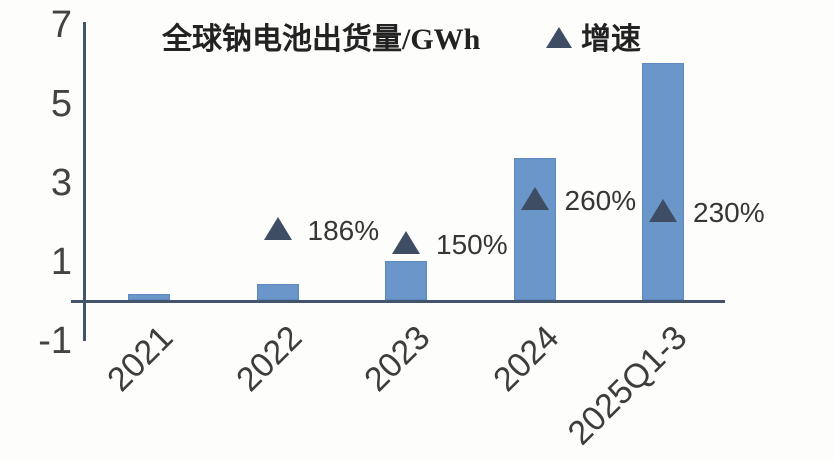  I want to click on legend-item-shipments: 全球钠电池出货量/GWh, so click(306, 36).